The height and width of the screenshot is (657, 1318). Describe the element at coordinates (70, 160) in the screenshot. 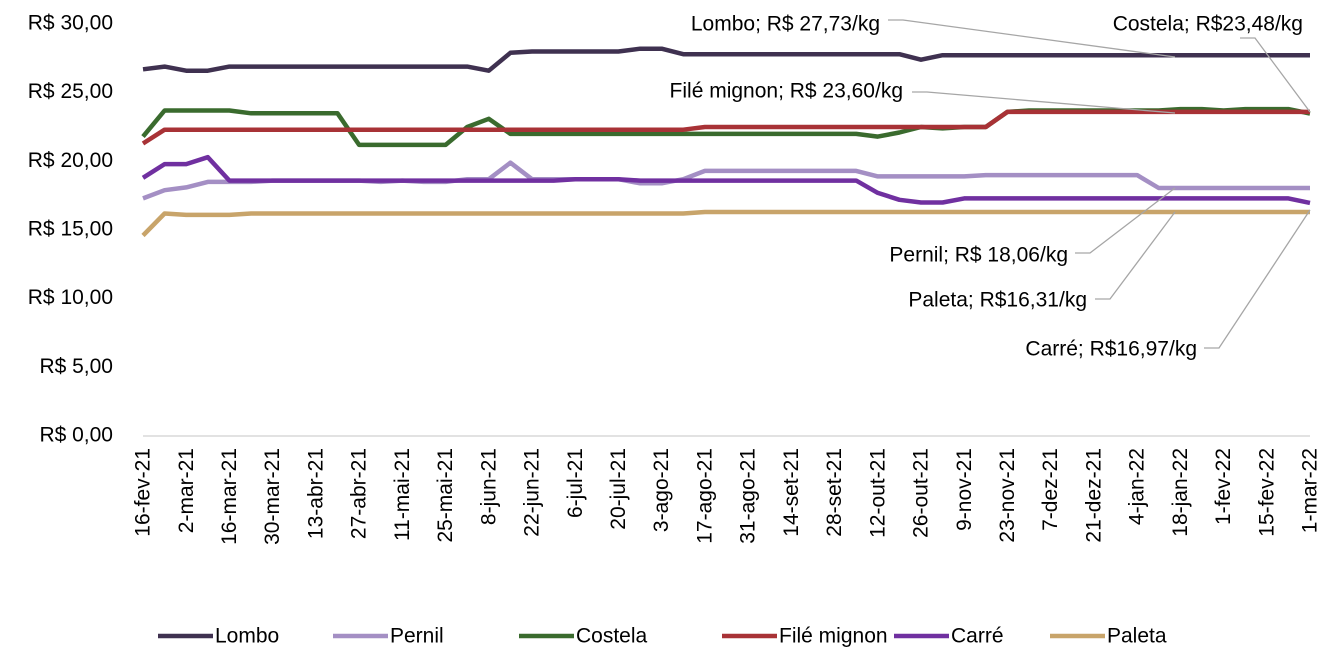

I see `y-tick-label: R$ 20,00` at that location.